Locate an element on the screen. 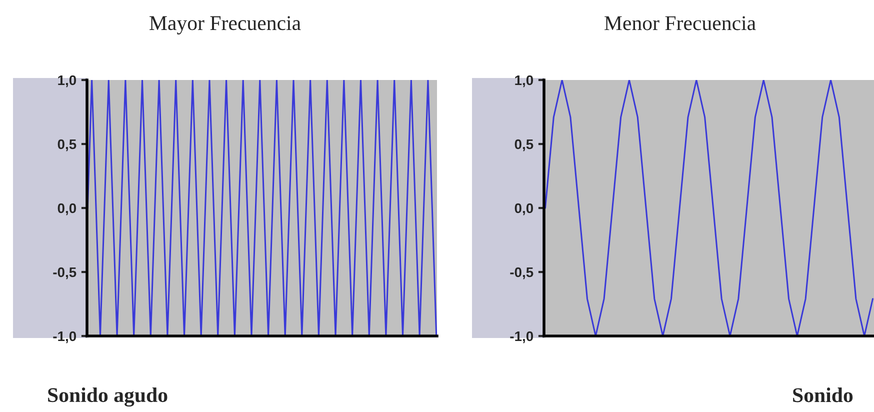 This screenshot has height=412, width=874. chart-title: Menor Frecuencia is located at coordinates (680, 23).